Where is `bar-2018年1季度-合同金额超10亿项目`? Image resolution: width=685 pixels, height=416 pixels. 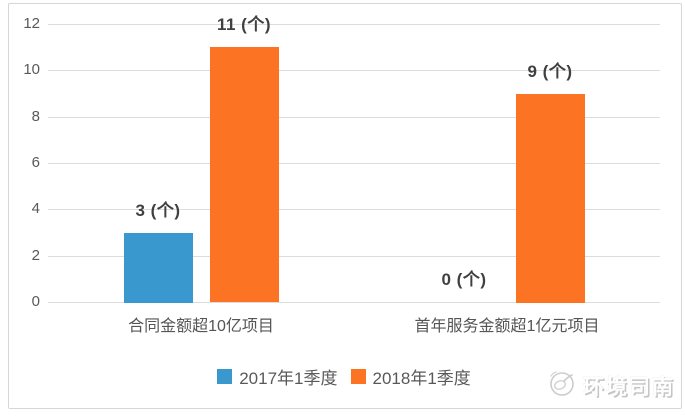
bar-2018年1季度-合同金额超10亿项目 is located at coordinates (244, 174).